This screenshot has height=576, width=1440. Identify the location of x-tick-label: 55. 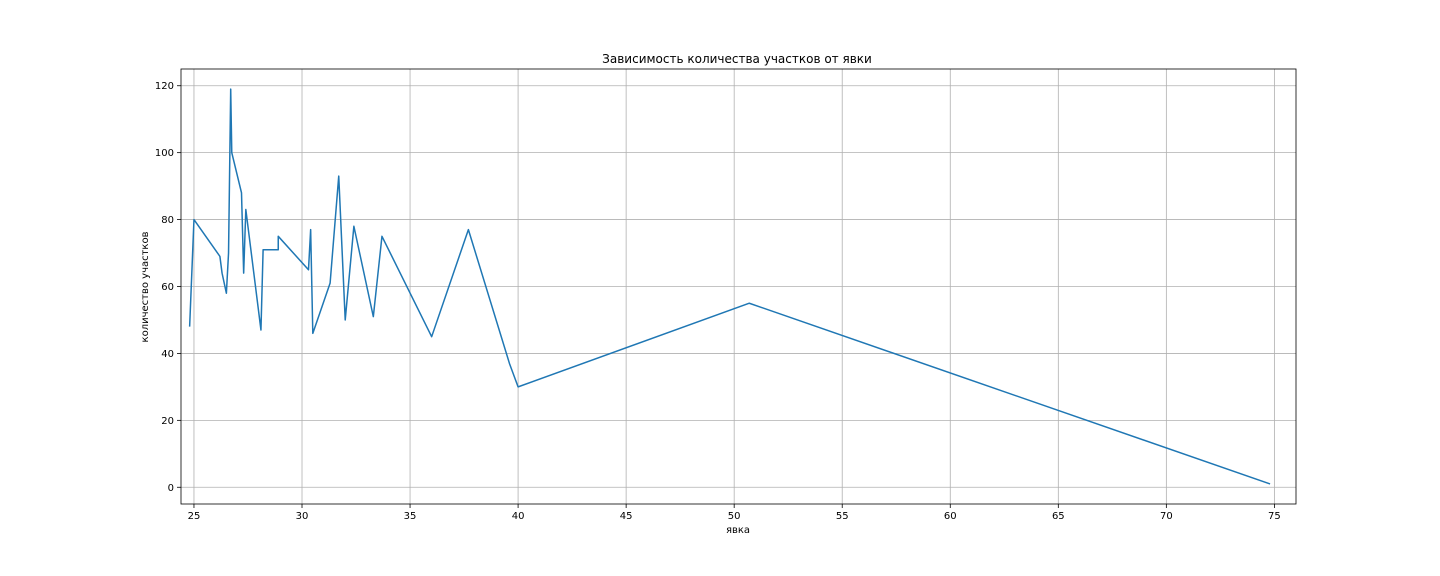
(842, 516).